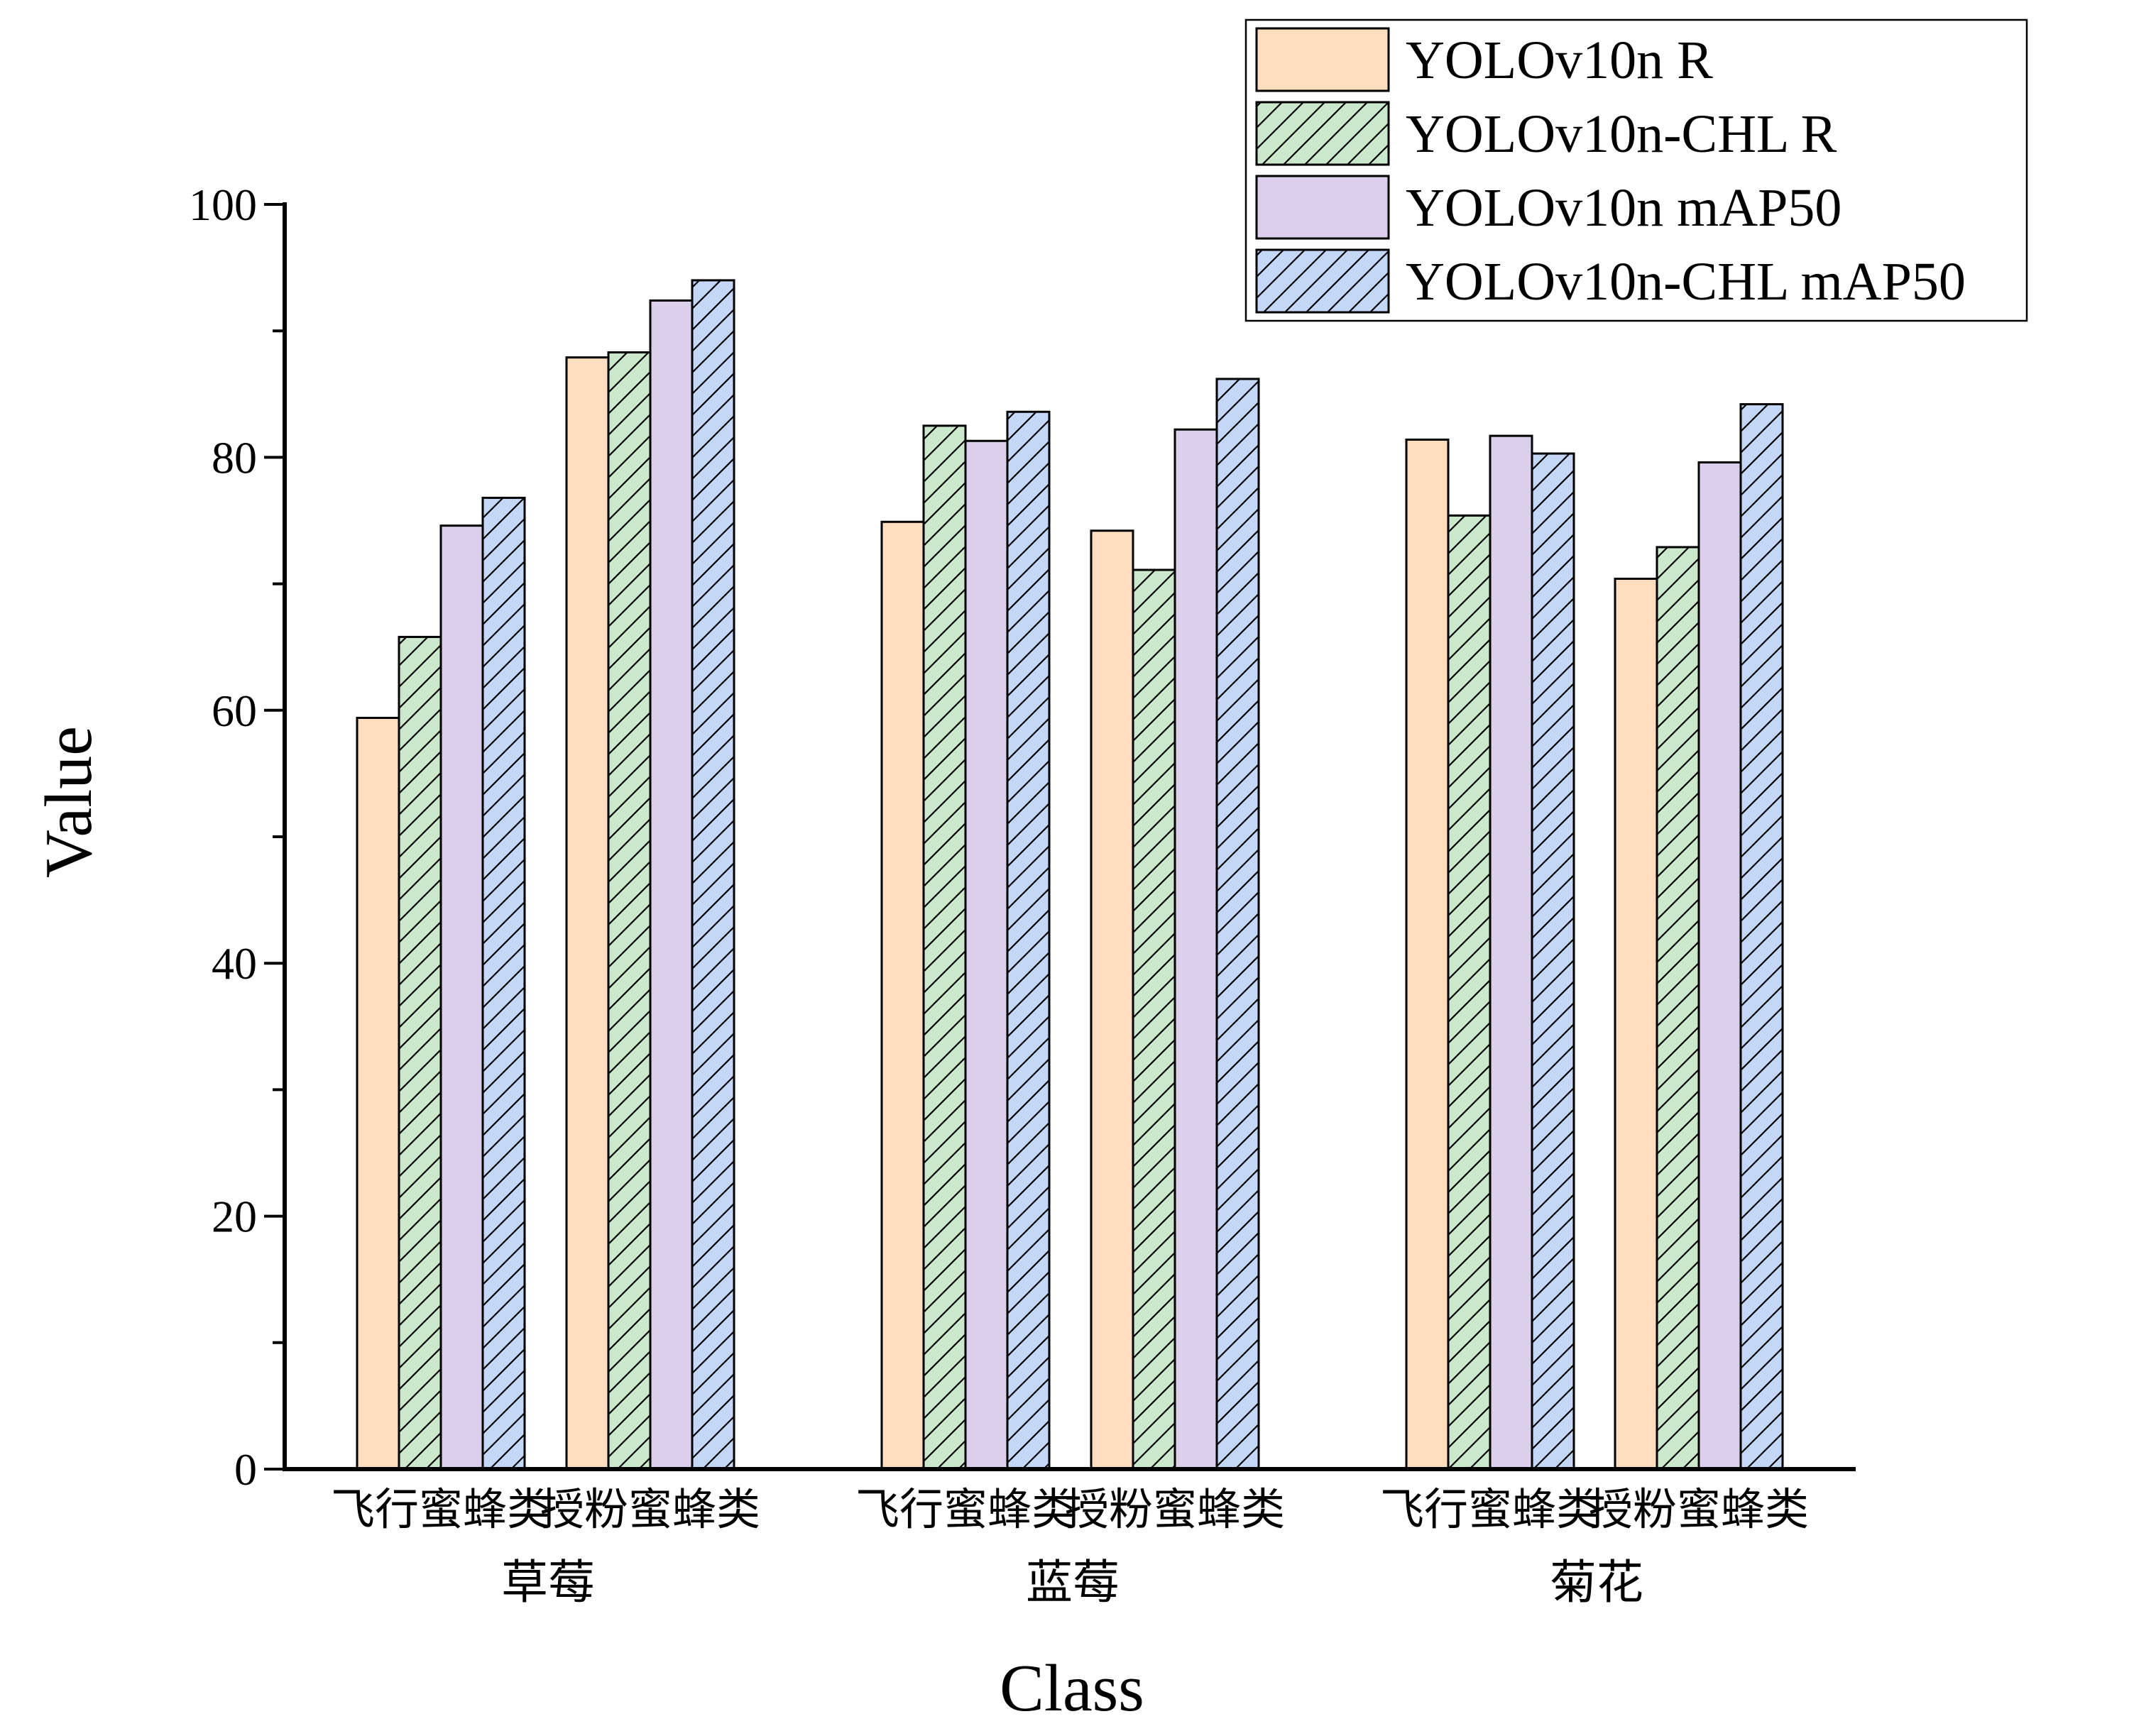 The width and height of the screenshot is (2156, 1731). What do you see at coordinates (223, 205) in the screenshot?
I see `y-tick-label: 100` at bounding box center [223, 205].